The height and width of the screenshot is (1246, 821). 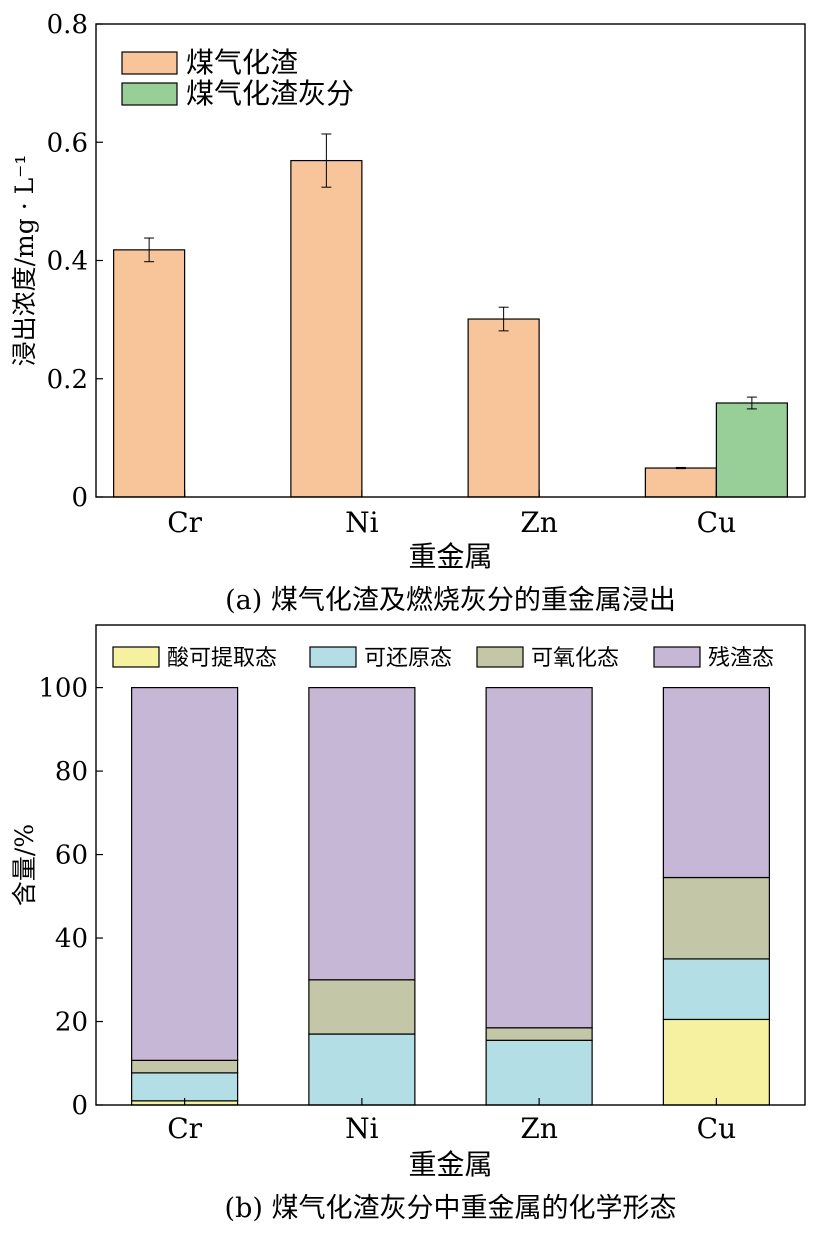 What do you see at coordinates (71, 856) in the screenshot?
I see `y-tick-label: 60` at bounding box center [71, 856].